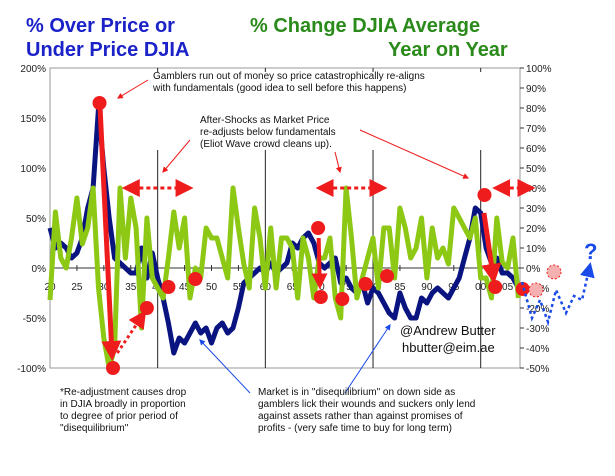 Image resolution: width=615 pixels, height=476 pixels. What do you see at coordinates (104, 287) in the screenshot?
I see `x-tick-label: 30` at bounding box center [104, 287].